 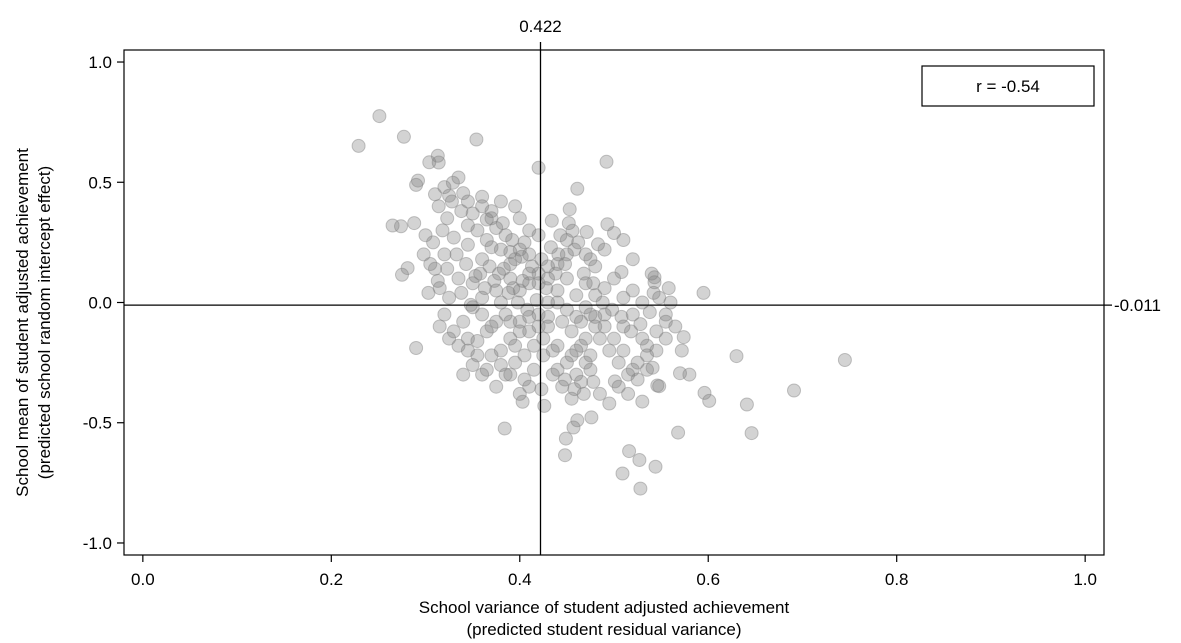 I want to click on legend-box, so click(x=1008, y=86).